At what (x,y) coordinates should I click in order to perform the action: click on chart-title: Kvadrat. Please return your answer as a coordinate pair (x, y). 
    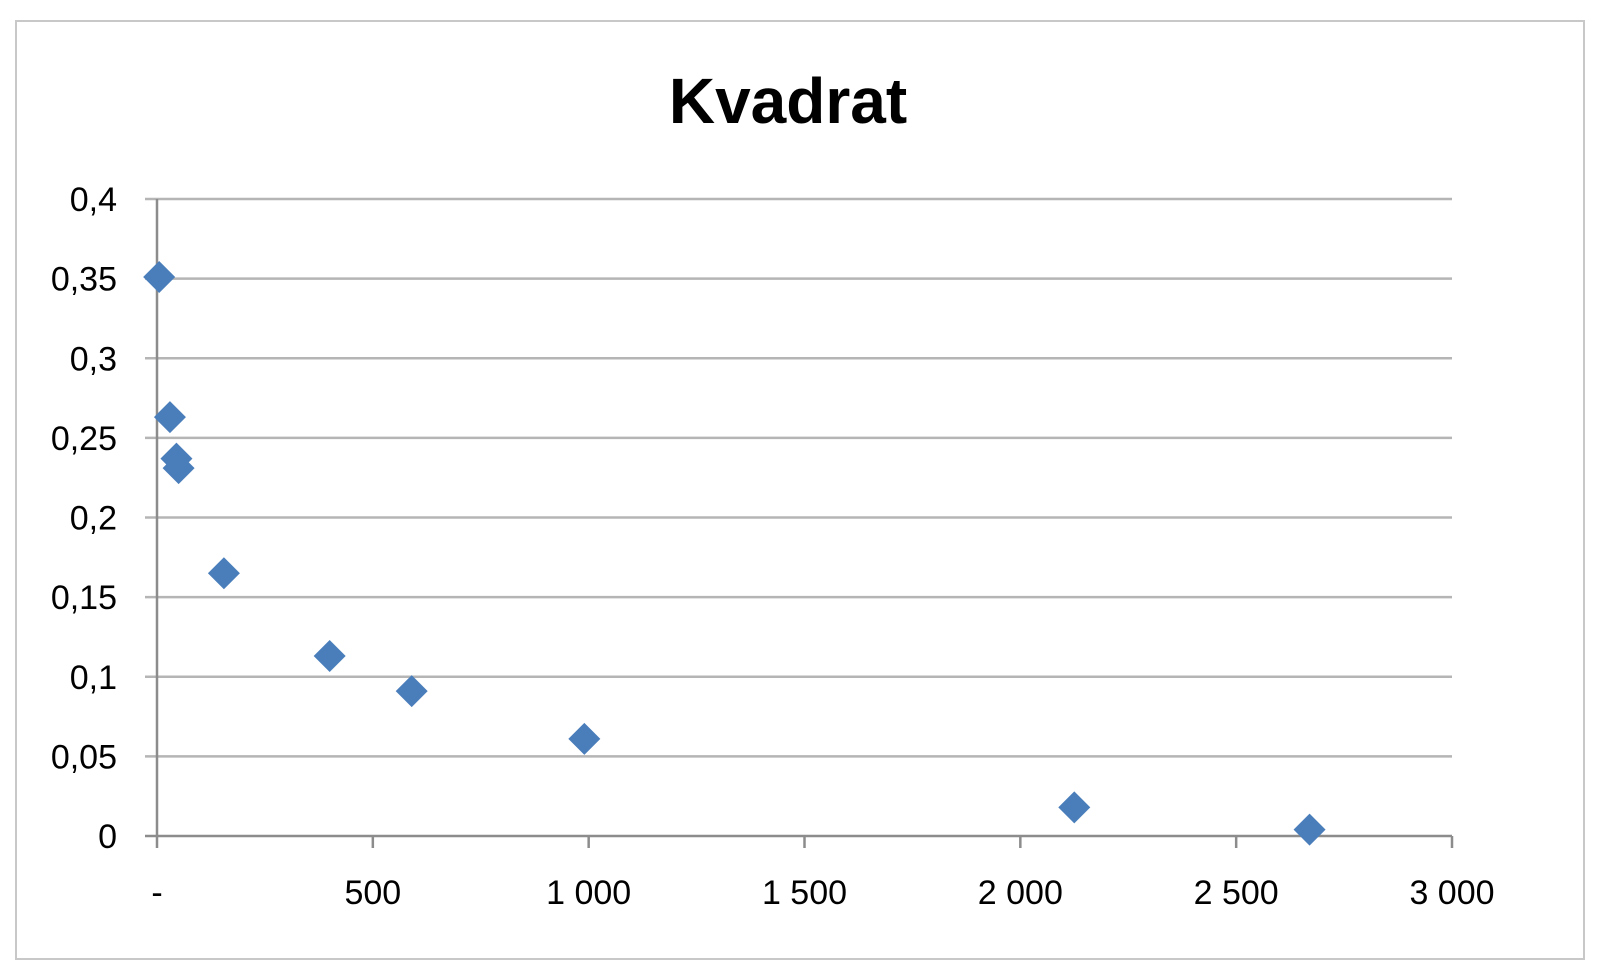
    Looking at the image, I should click on (788, 101).